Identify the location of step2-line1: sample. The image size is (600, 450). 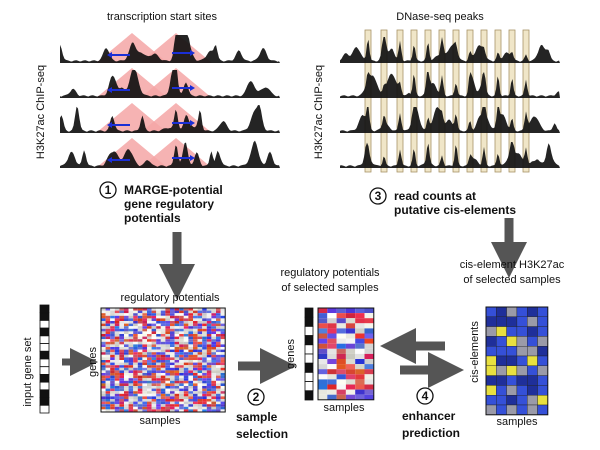
(257, 417).